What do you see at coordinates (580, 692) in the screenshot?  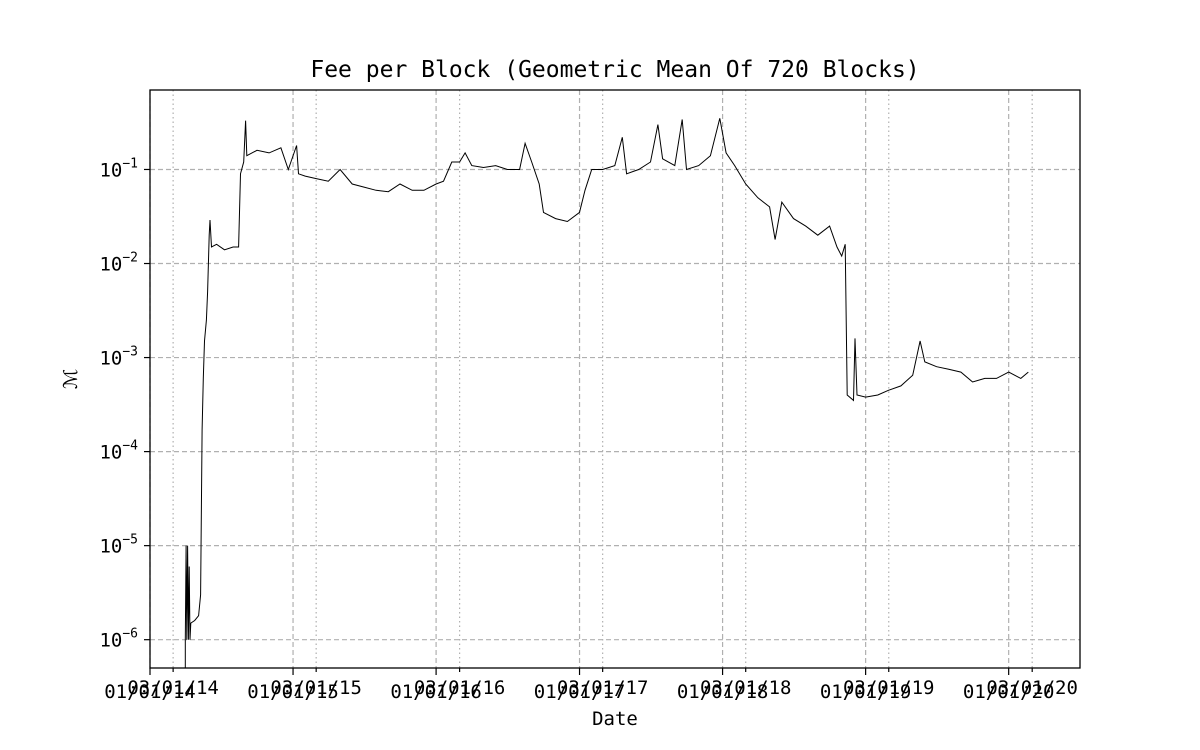 I see `x-major-tick-label: 01/01/17` at bounding box center [580, 692].